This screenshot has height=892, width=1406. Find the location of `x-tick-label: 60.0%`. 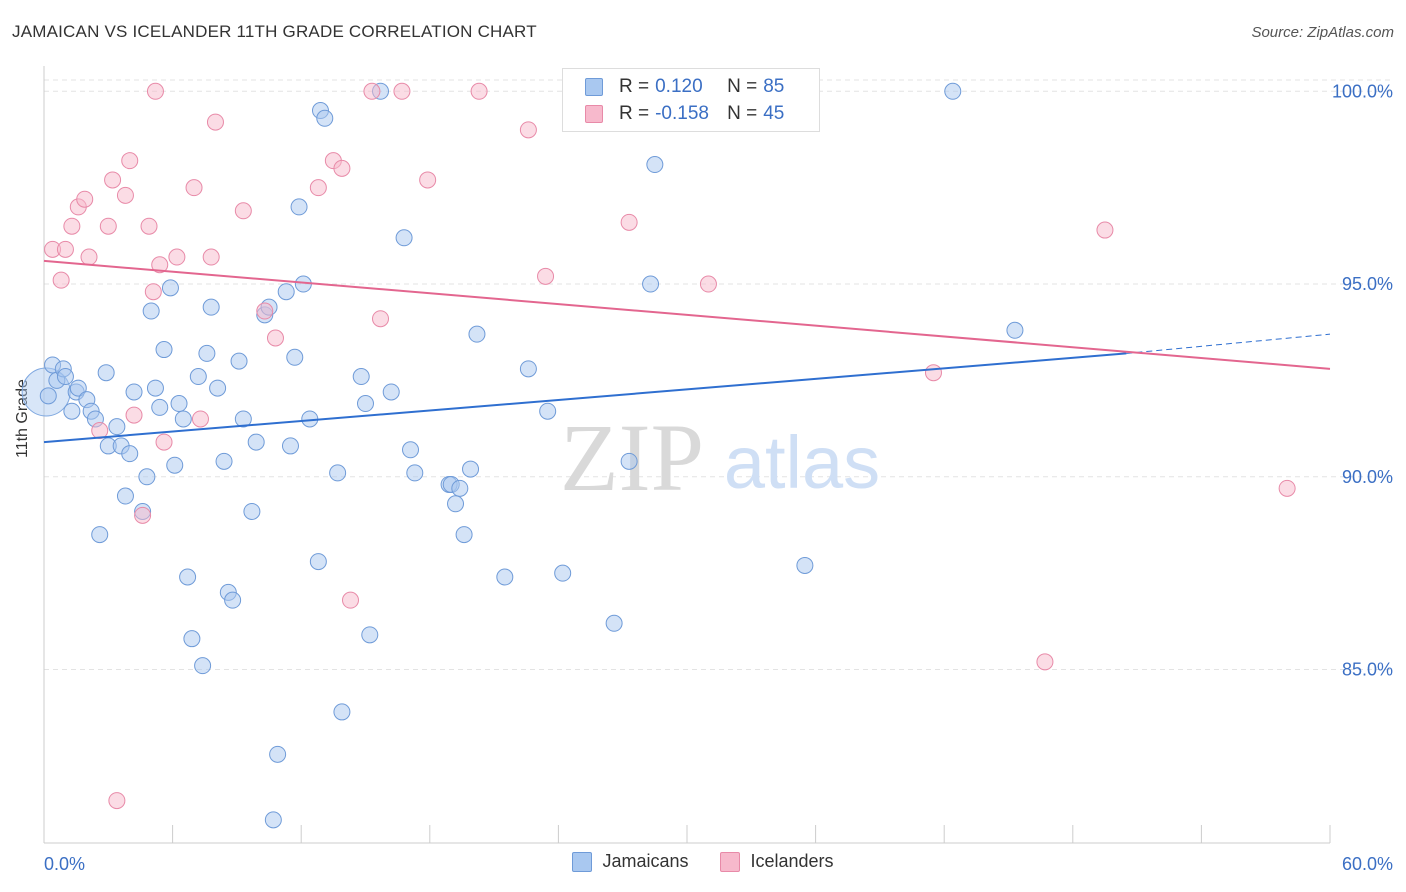

x-tick-label: 60.0% is located at coordinates (1367, 864).